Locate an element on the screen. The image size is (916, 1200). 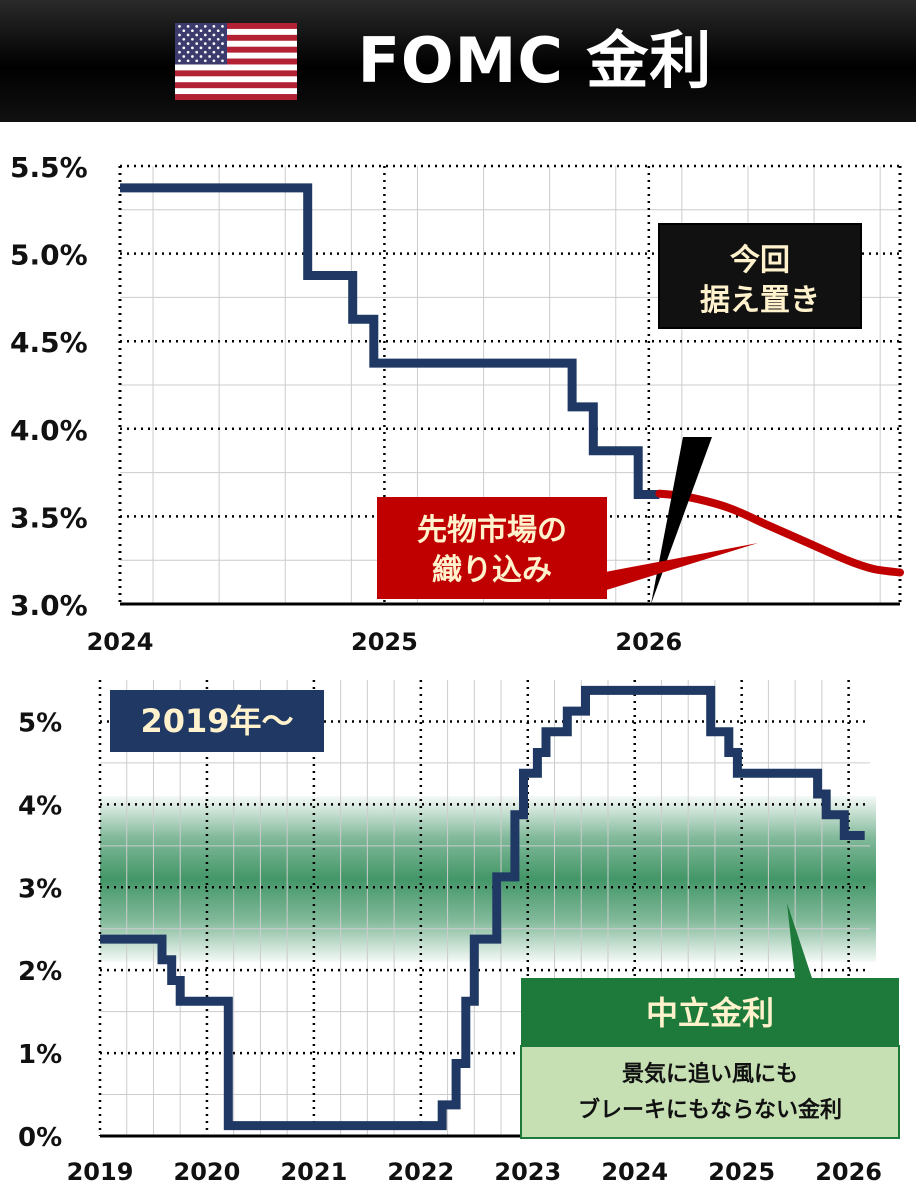
y-tick-label: 4.5% is located at coordinates (49, 342).